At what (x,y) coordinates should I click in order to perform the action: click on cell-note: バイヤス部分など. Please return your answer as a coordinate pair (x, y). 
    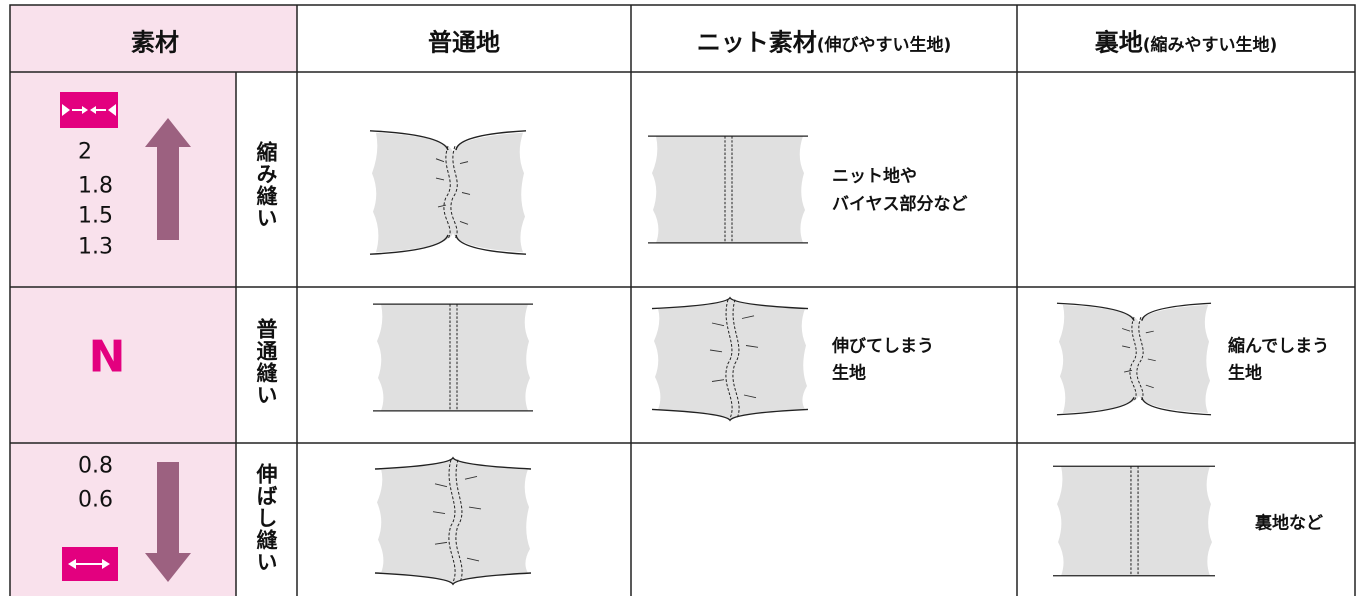
    Looking at the image, I should click on (900, 204).